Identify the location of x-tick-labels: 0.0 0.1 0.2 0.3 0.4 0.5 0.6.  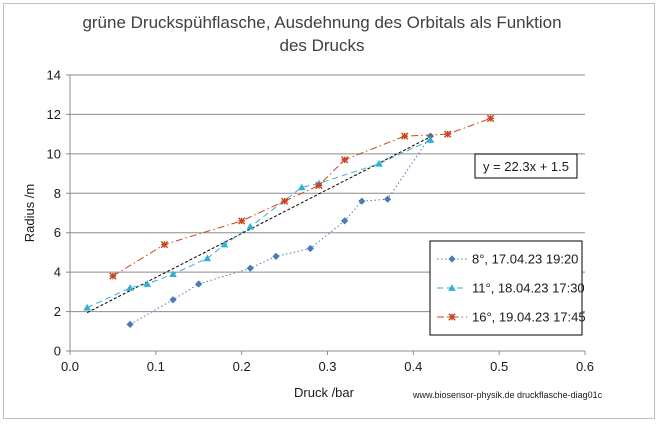
(327, 366).